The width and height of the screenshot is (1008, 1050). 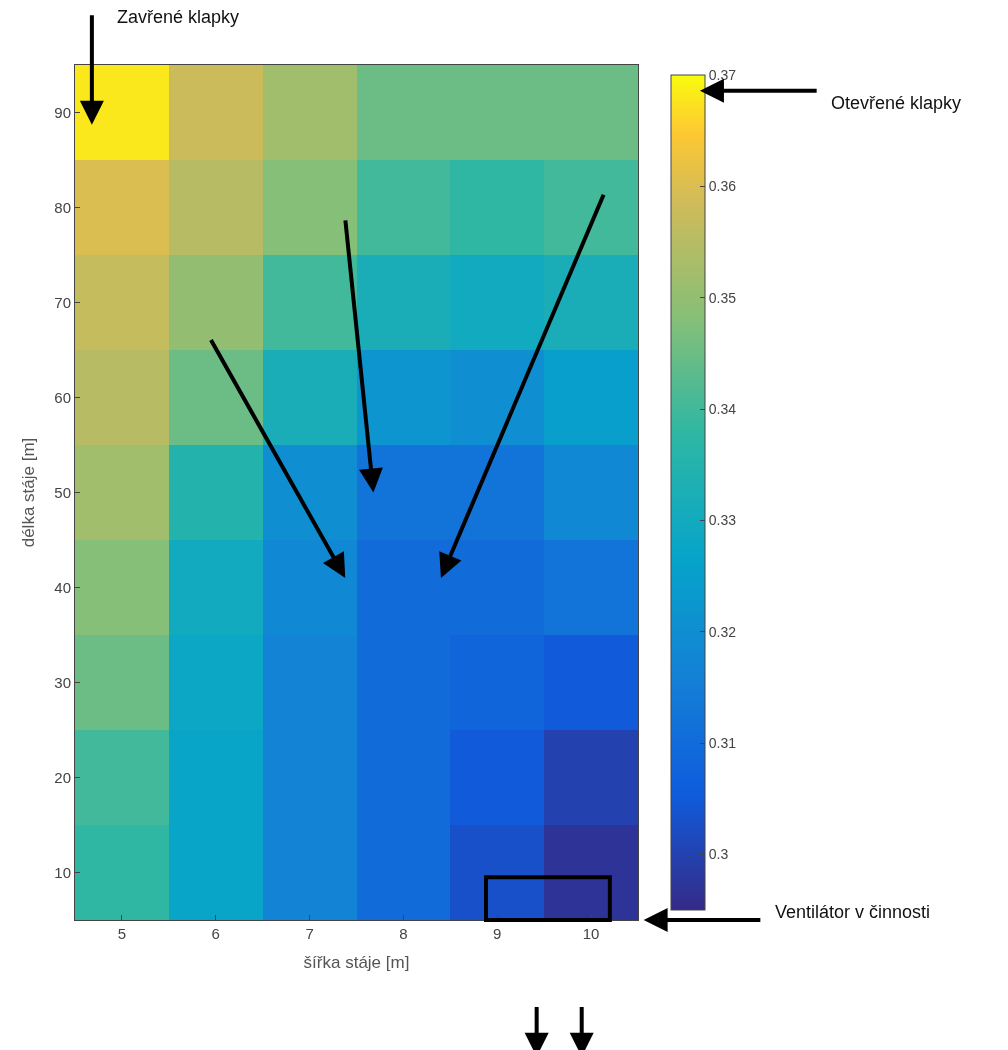 I want to click on y-tick-label: 50, so click(x=62, y=492).